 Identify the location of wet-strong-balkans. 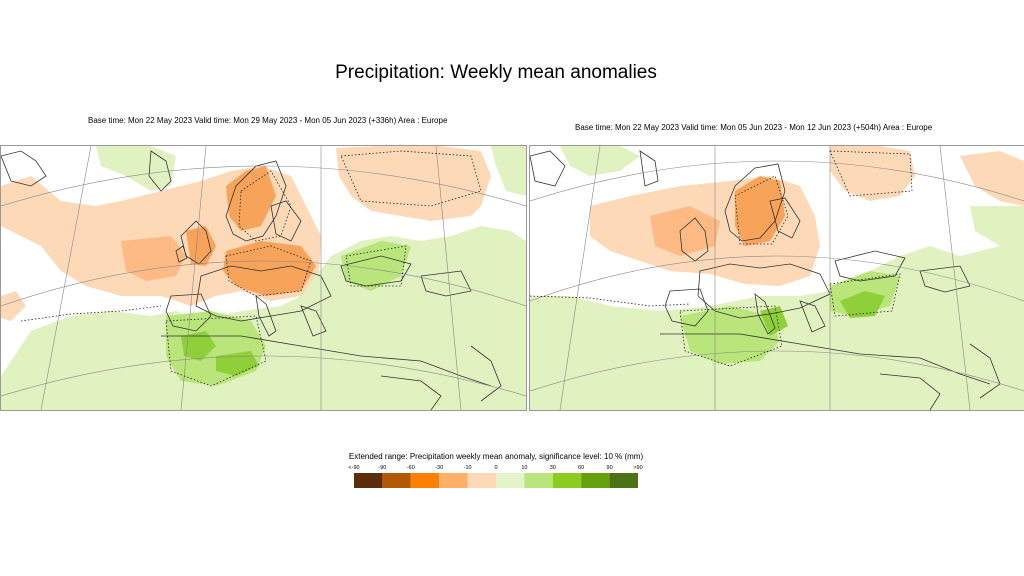
(862, 304).